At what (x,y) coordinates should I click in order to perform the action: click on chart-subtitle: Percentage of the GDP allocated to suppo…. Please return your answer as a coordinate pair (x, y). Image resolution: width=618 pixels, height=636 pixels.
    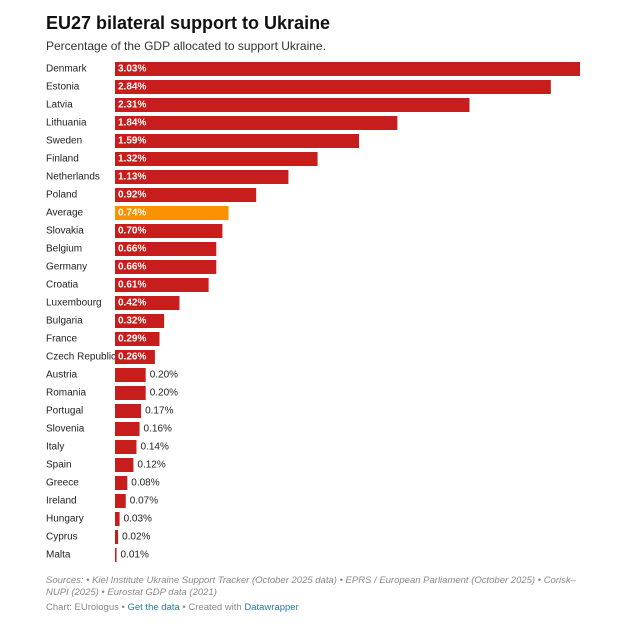
    Looking at the image, I should click on (186, 46).